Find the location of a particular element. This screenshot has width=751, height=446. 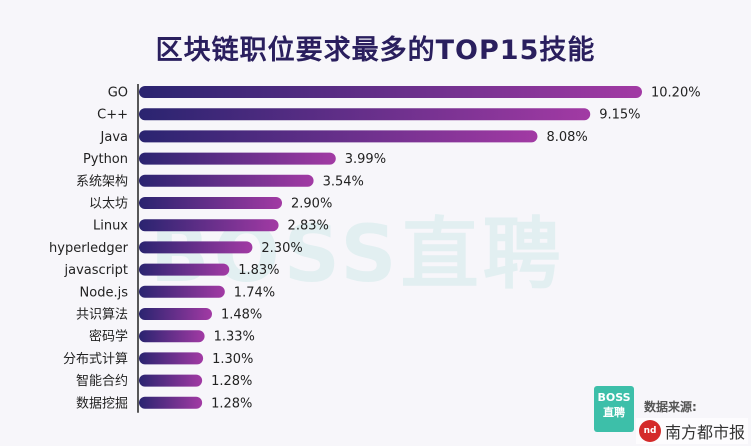

category-label: Node.js is located at coordinates (104, 292).